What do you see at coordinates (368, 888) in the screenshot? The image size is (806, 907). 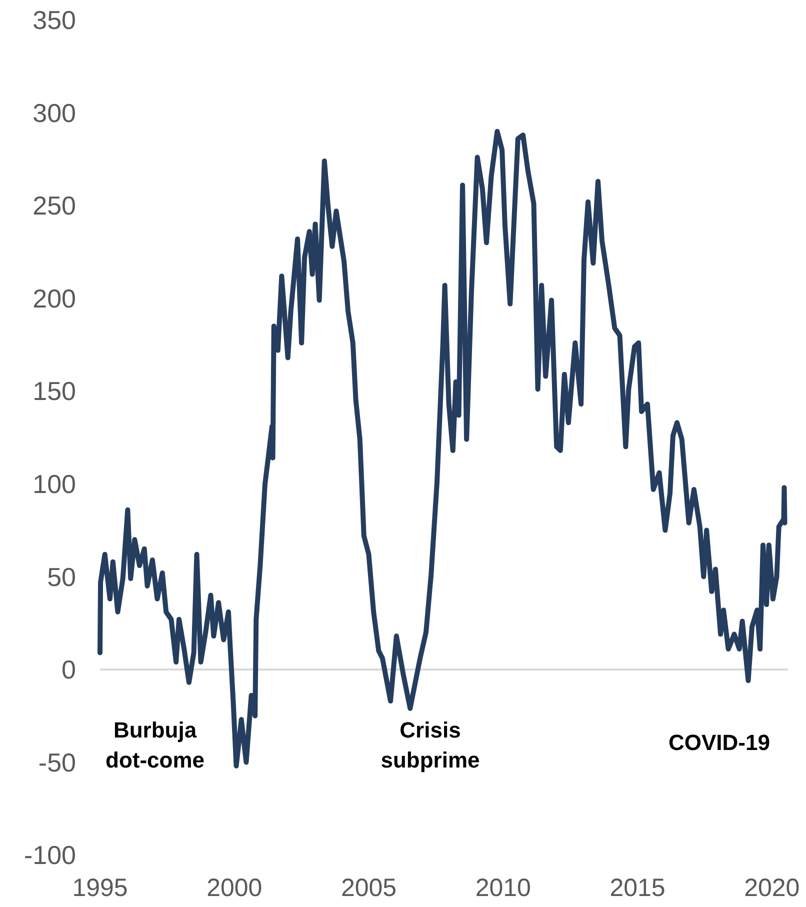 I see `x-tick-label: 2005` at bounding box center [368, 888].